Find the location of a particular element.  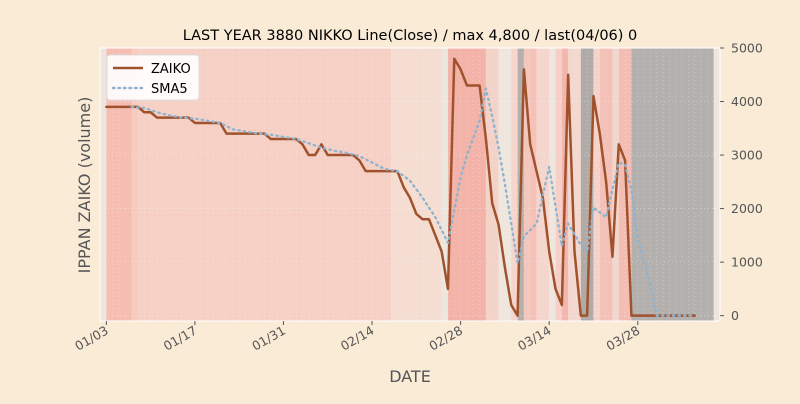

y-axis-label: IPPAN ZAIKO (volume) is located at coordinates (84, 185).